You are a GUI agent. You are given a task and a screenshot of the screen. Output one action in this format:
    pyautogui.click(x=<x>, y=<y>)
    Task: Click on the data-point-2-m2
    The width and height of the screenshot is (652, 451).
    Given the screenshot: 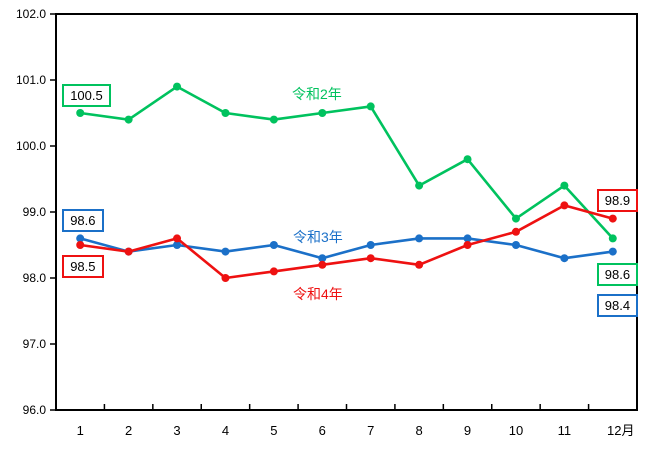 What is the action you would take?
    pyautogui.click(x=128, y=251)
    